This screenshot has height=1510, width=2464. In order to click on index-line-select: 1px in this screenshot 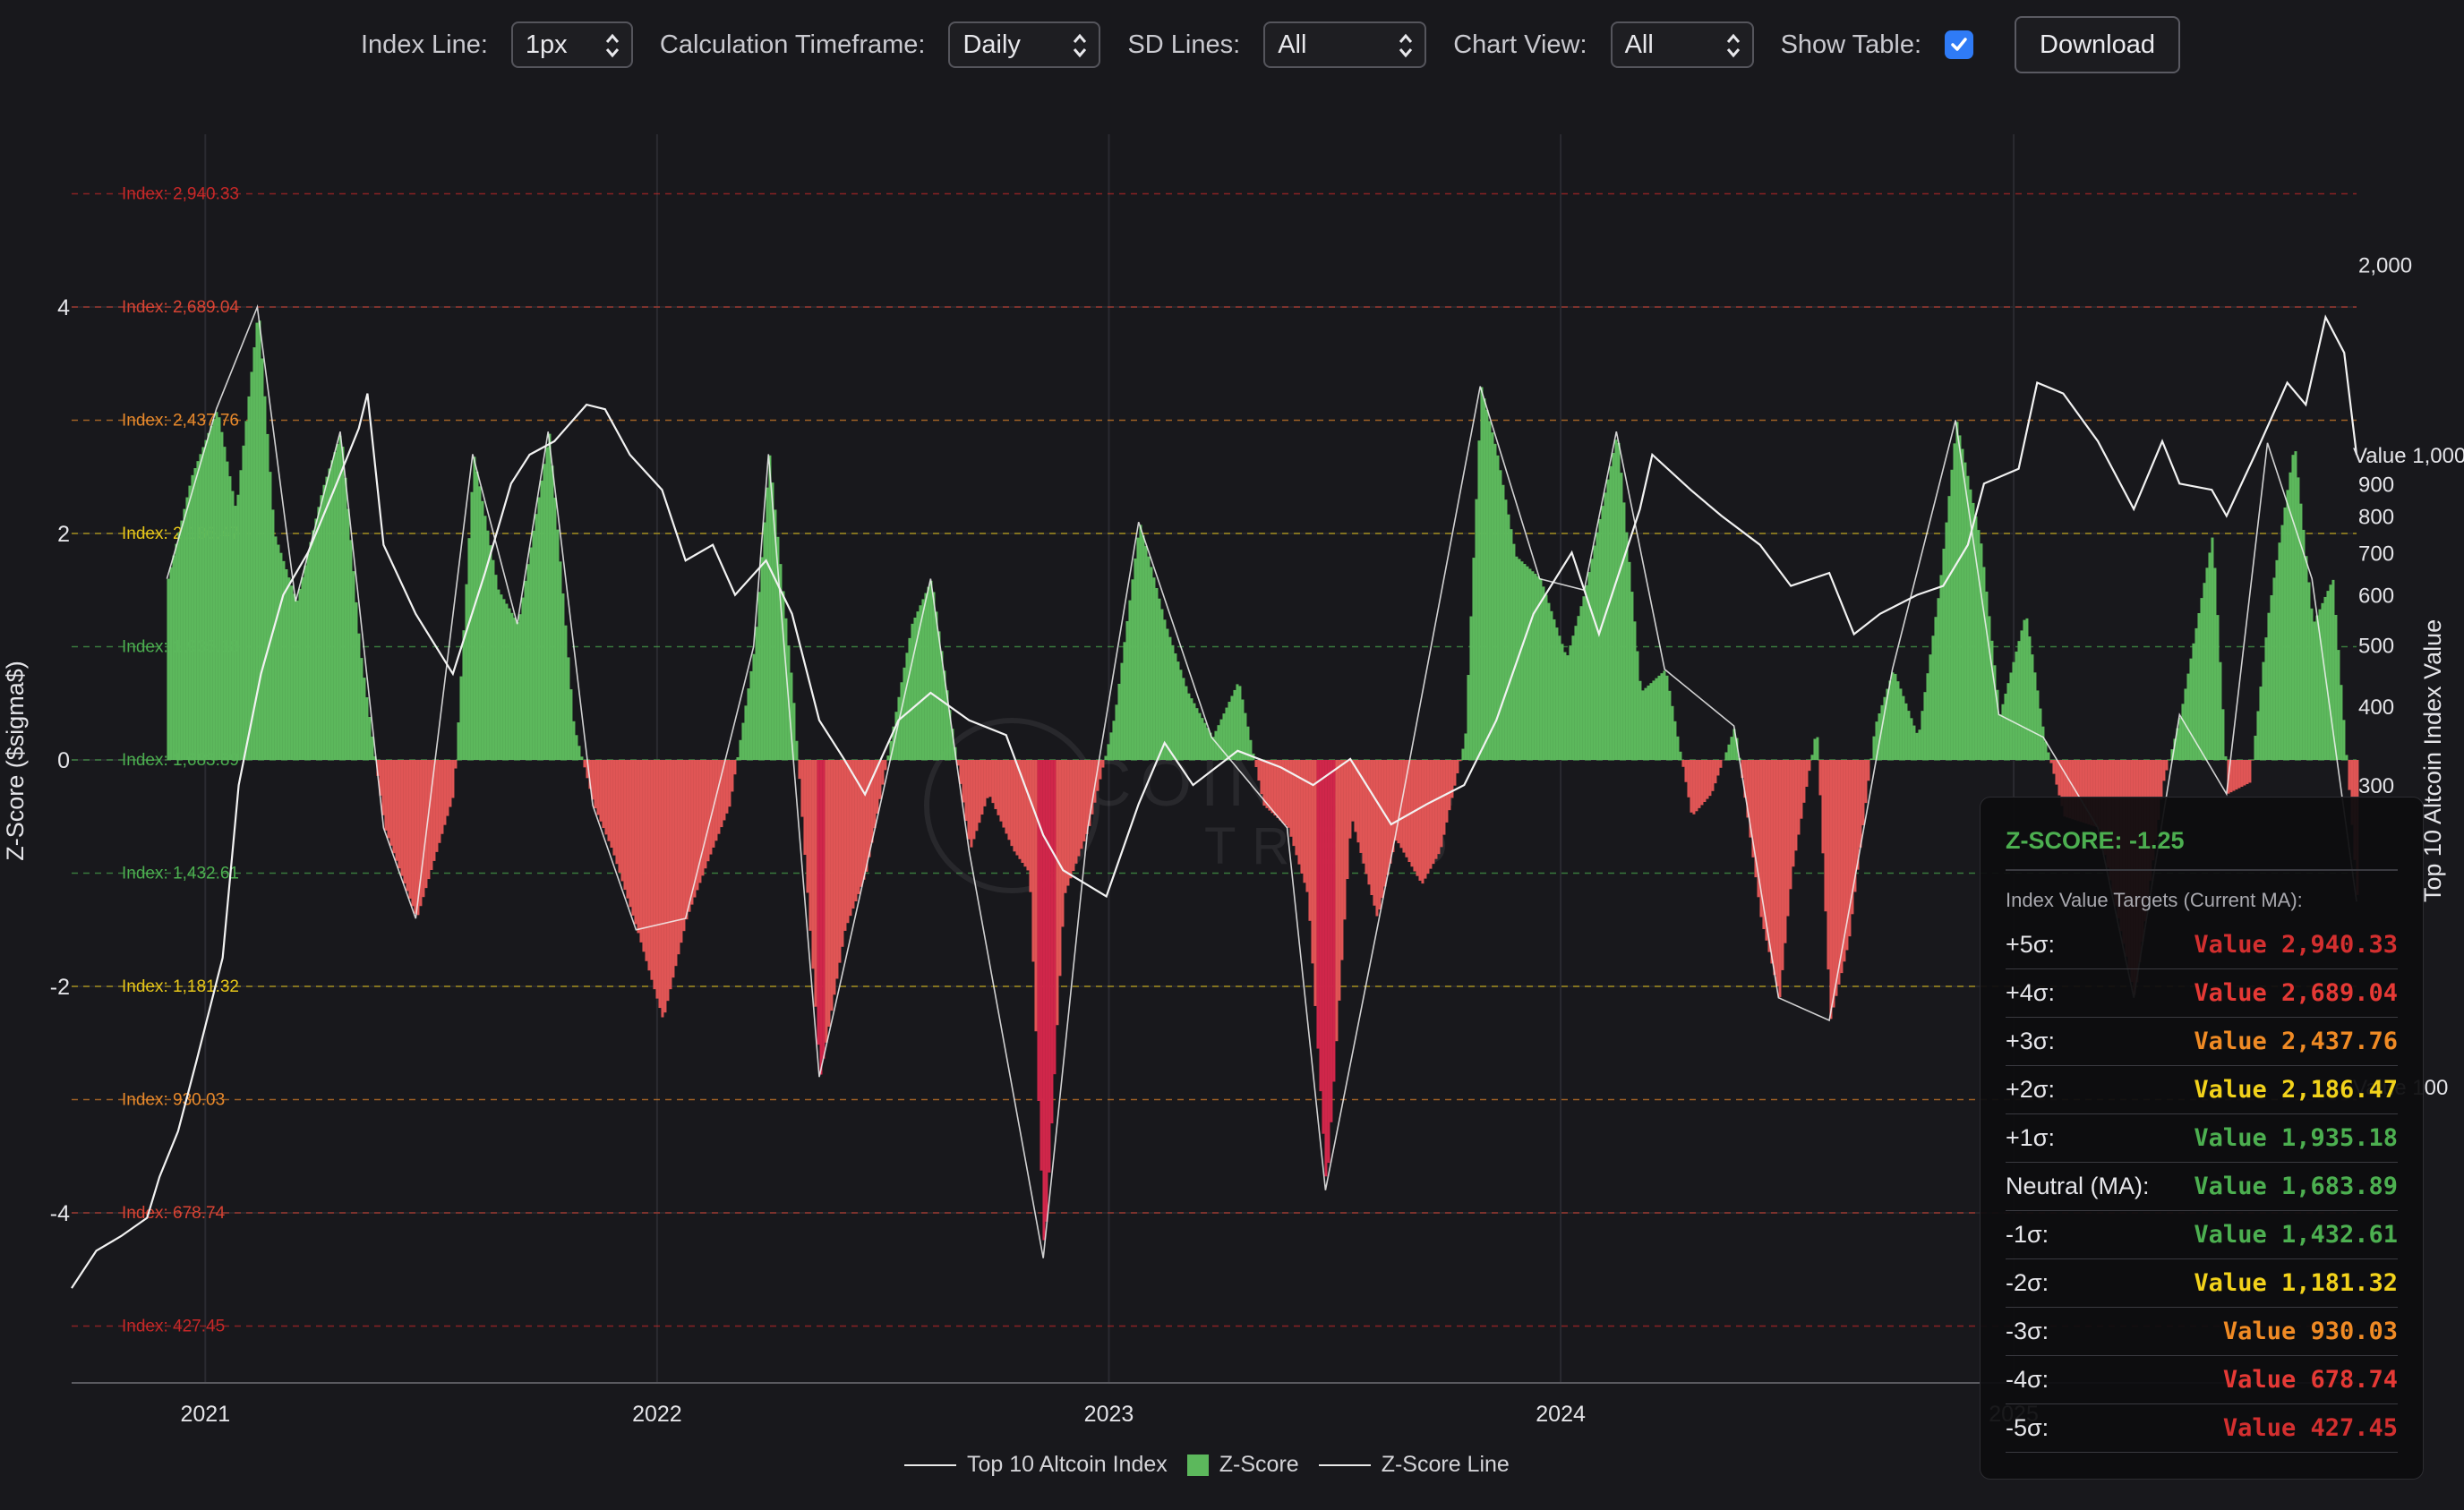, I will do `click(571, 45)`.